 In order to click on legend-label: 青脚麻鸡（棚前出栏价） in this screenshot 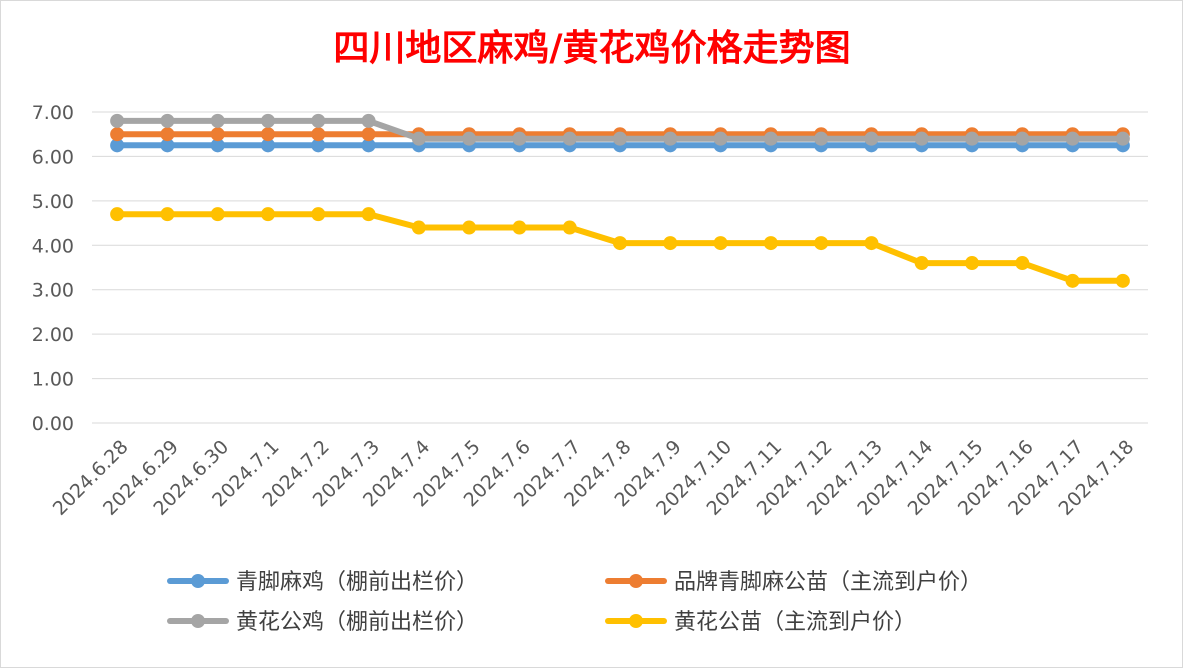, I will do `click(357, 582)`.